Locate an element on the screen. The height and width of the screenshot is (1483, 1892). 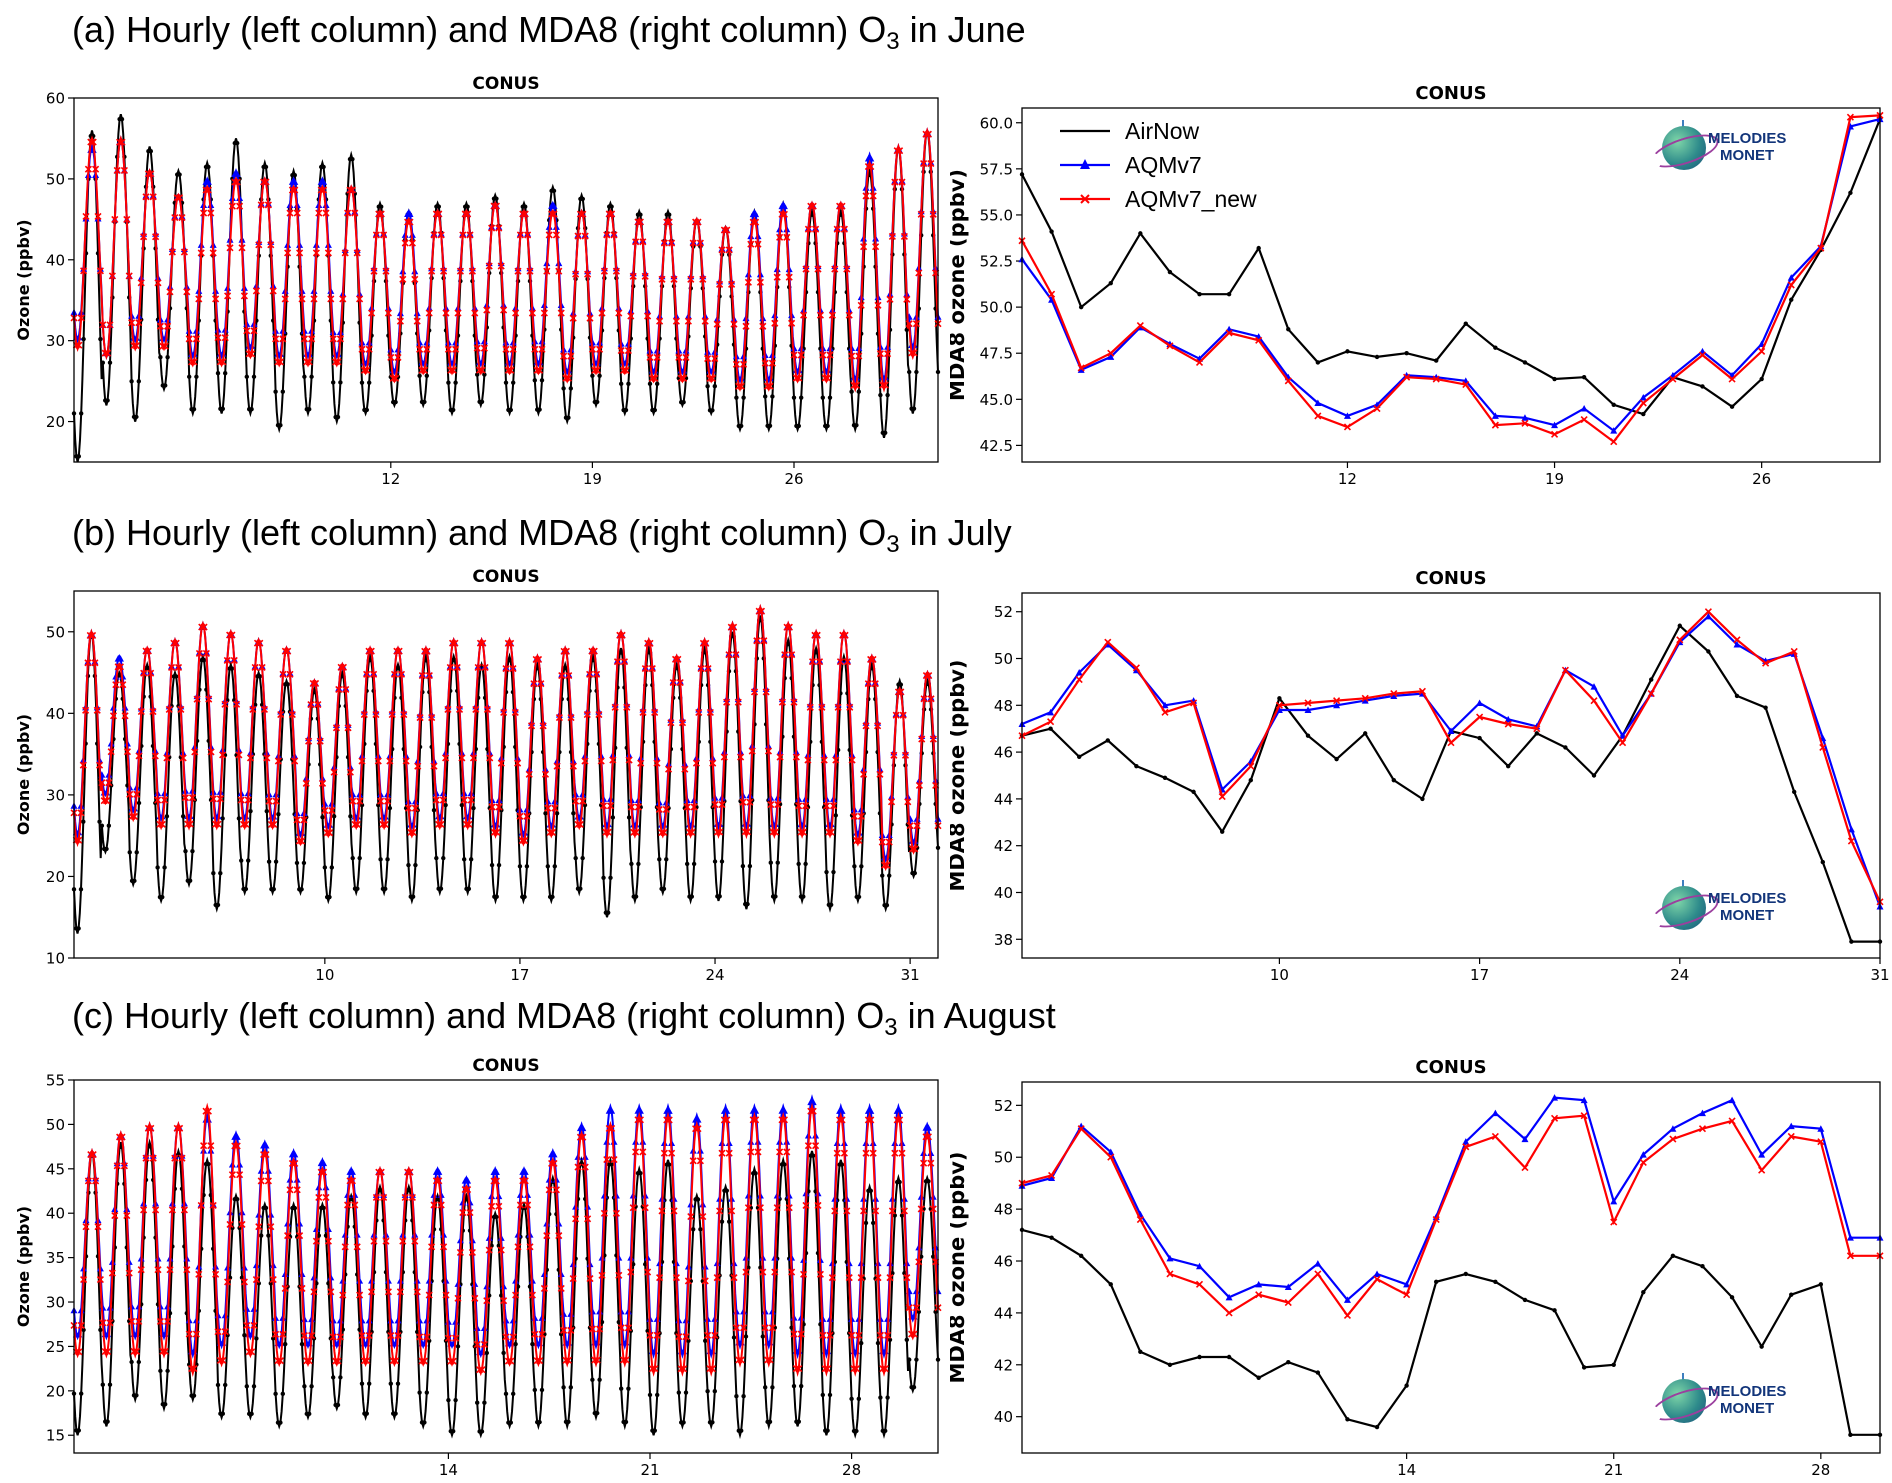
legend-item-aqmv7: AQMv7 is located at coordinates (1131, 165).